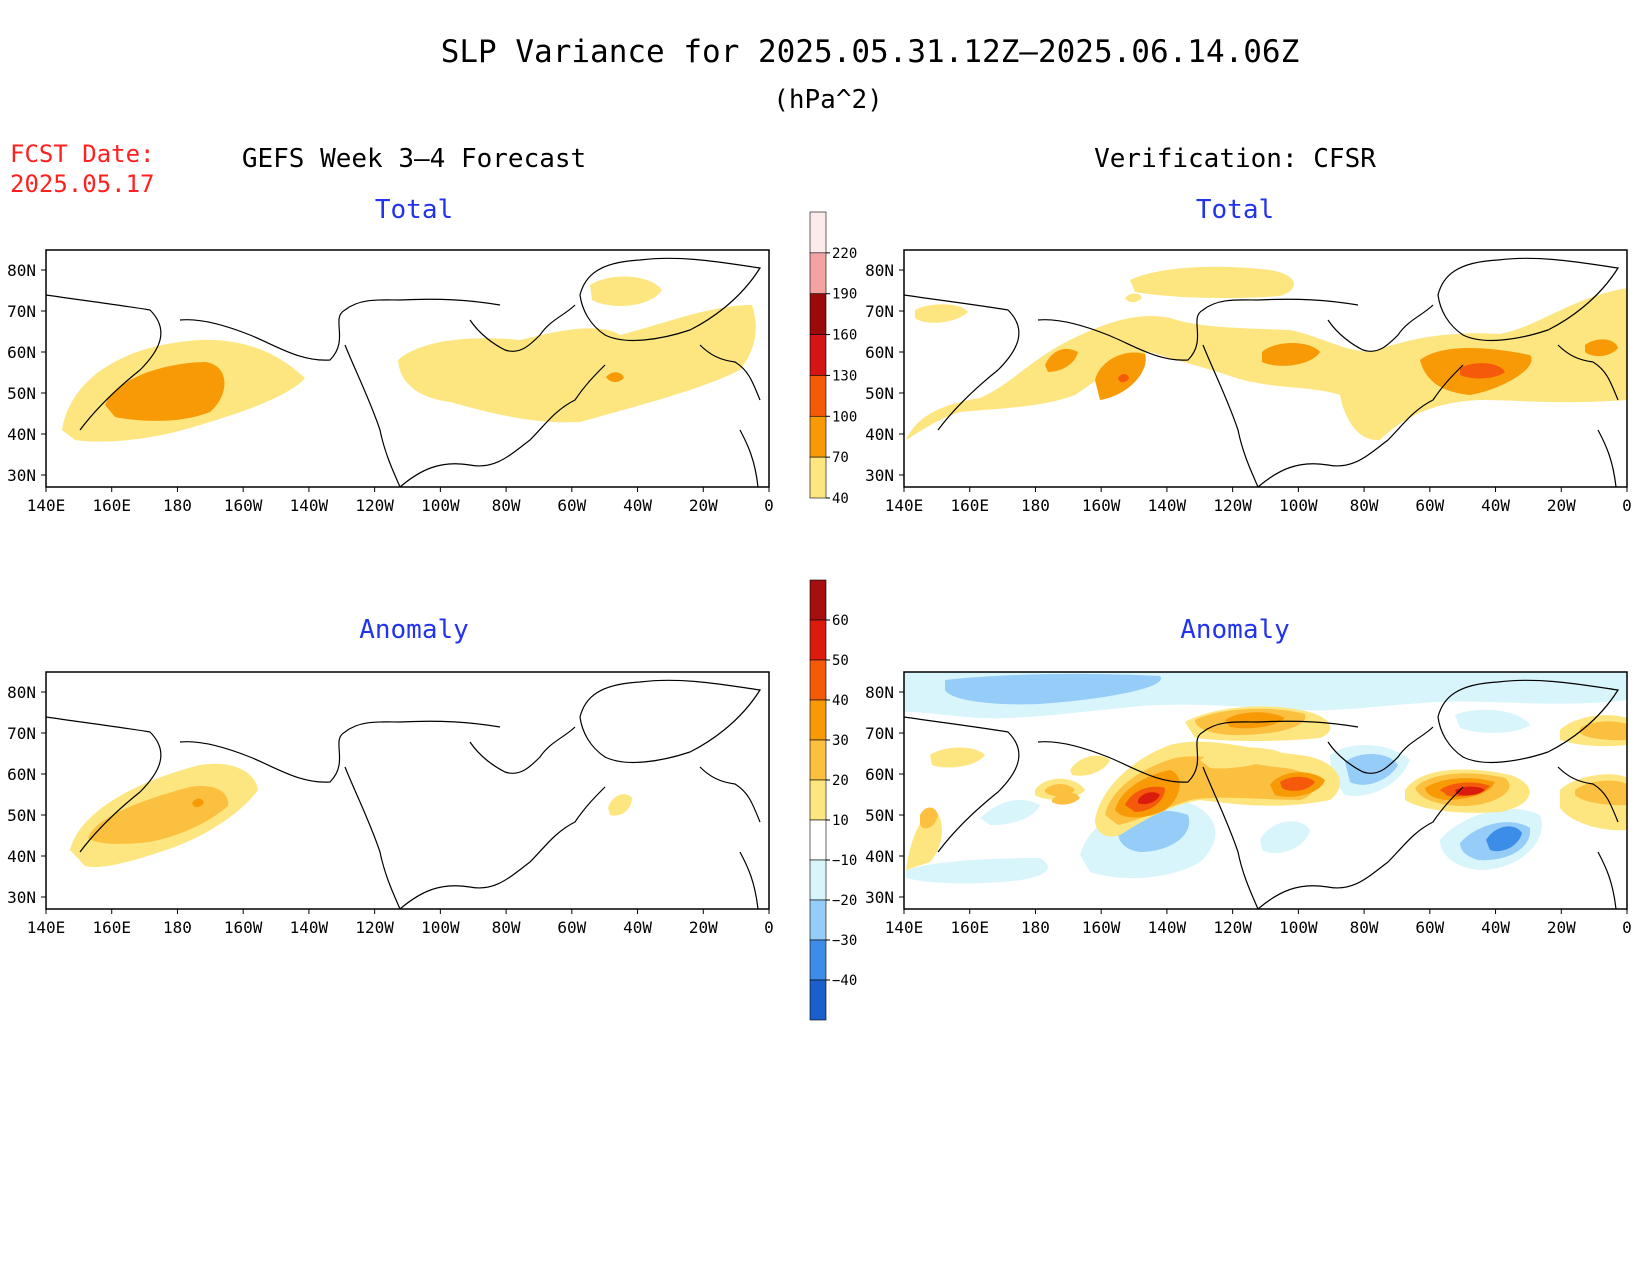  I want to click on panel-title-top-left: Total, so click(414, 210).